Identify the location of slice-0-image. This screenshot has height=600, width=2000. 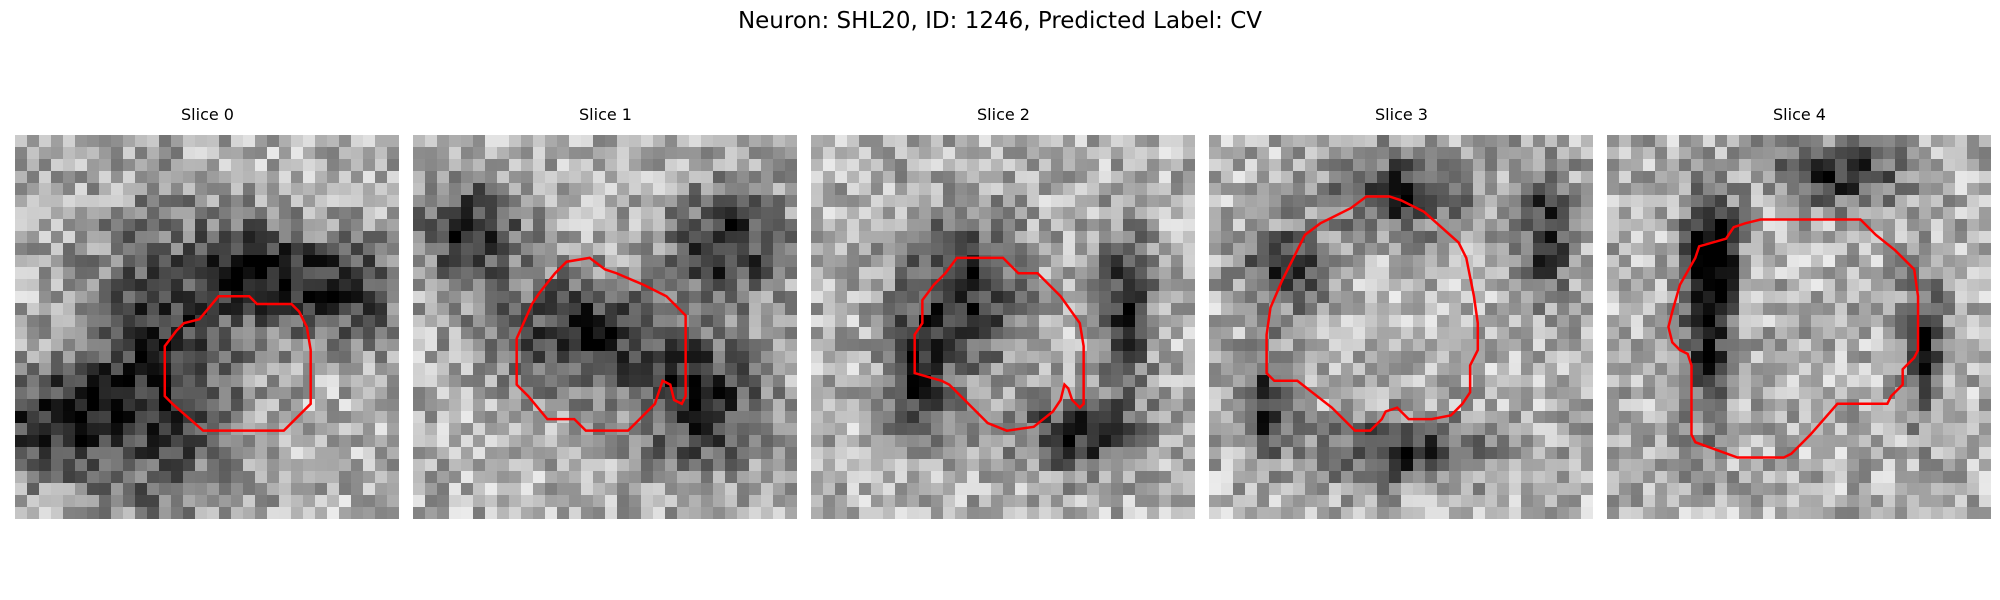
(207, 327).